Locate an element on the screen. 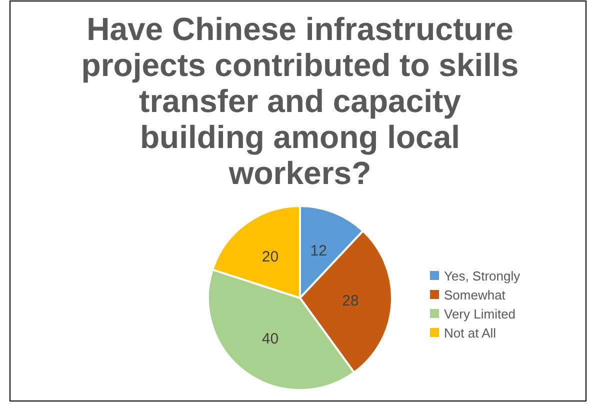 This screenshot has height=405, width=595. data-label: 12 is located at coordinates (318, 251).